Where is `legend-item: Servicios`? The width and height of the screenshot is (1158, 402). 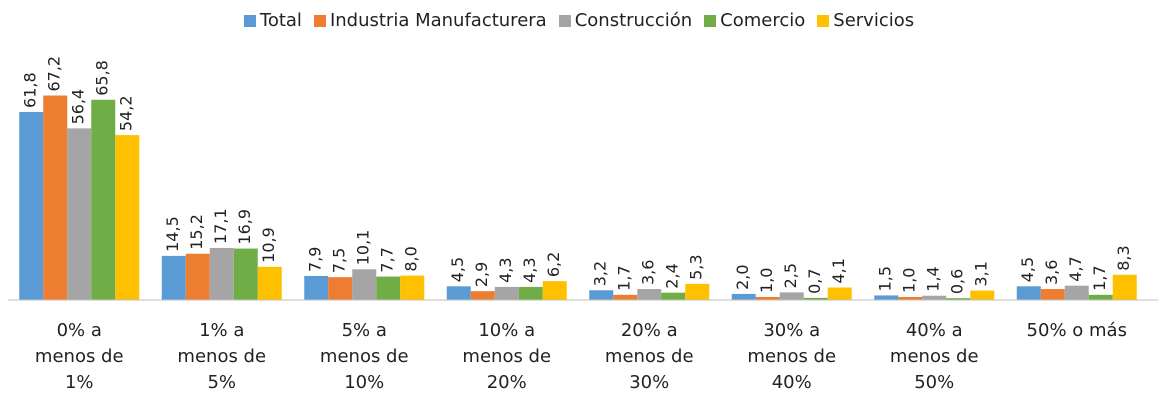 legend-item: Servicios is located at coordinates (865, 20).